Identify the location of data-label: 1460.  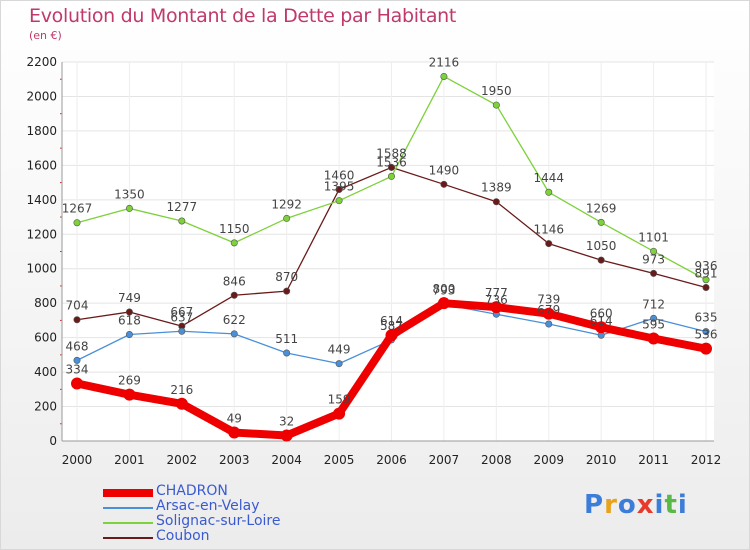
(339, 175).